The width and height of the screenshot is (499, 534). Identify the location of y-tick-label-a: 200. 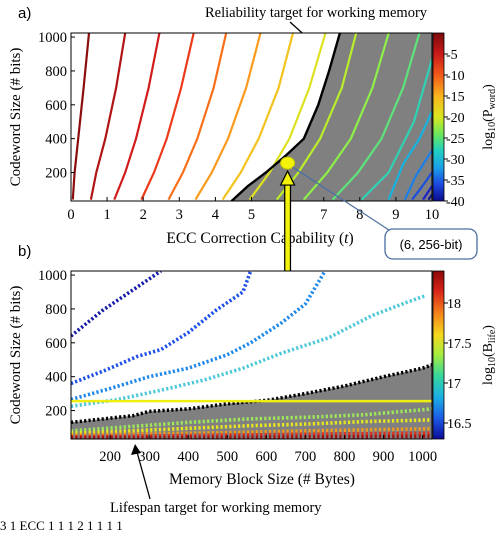
(56, 174).